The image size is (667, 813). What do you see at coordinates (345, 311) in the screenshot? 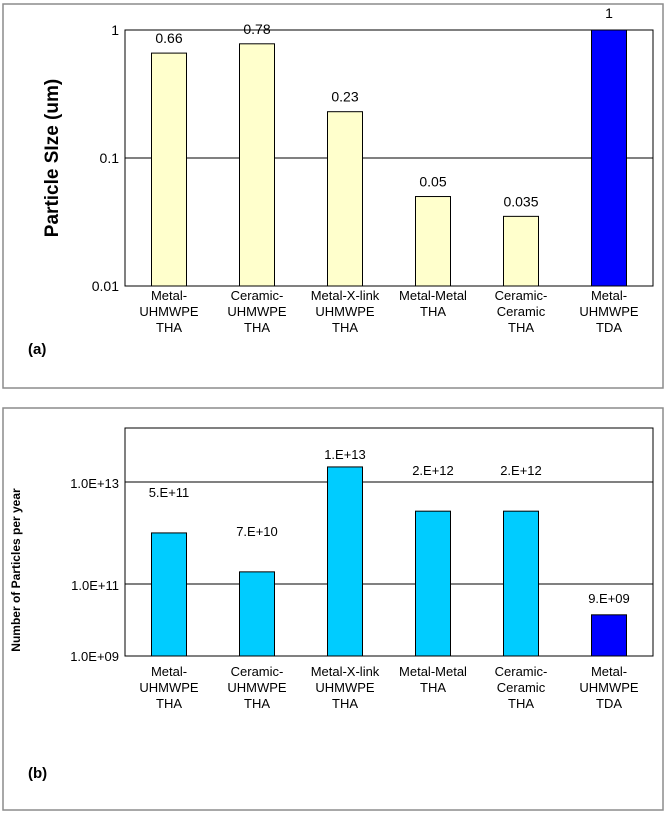
I see `panel-a-category-label: Metal-X-link UHMWPE THA` at bounding box center [345, 311].